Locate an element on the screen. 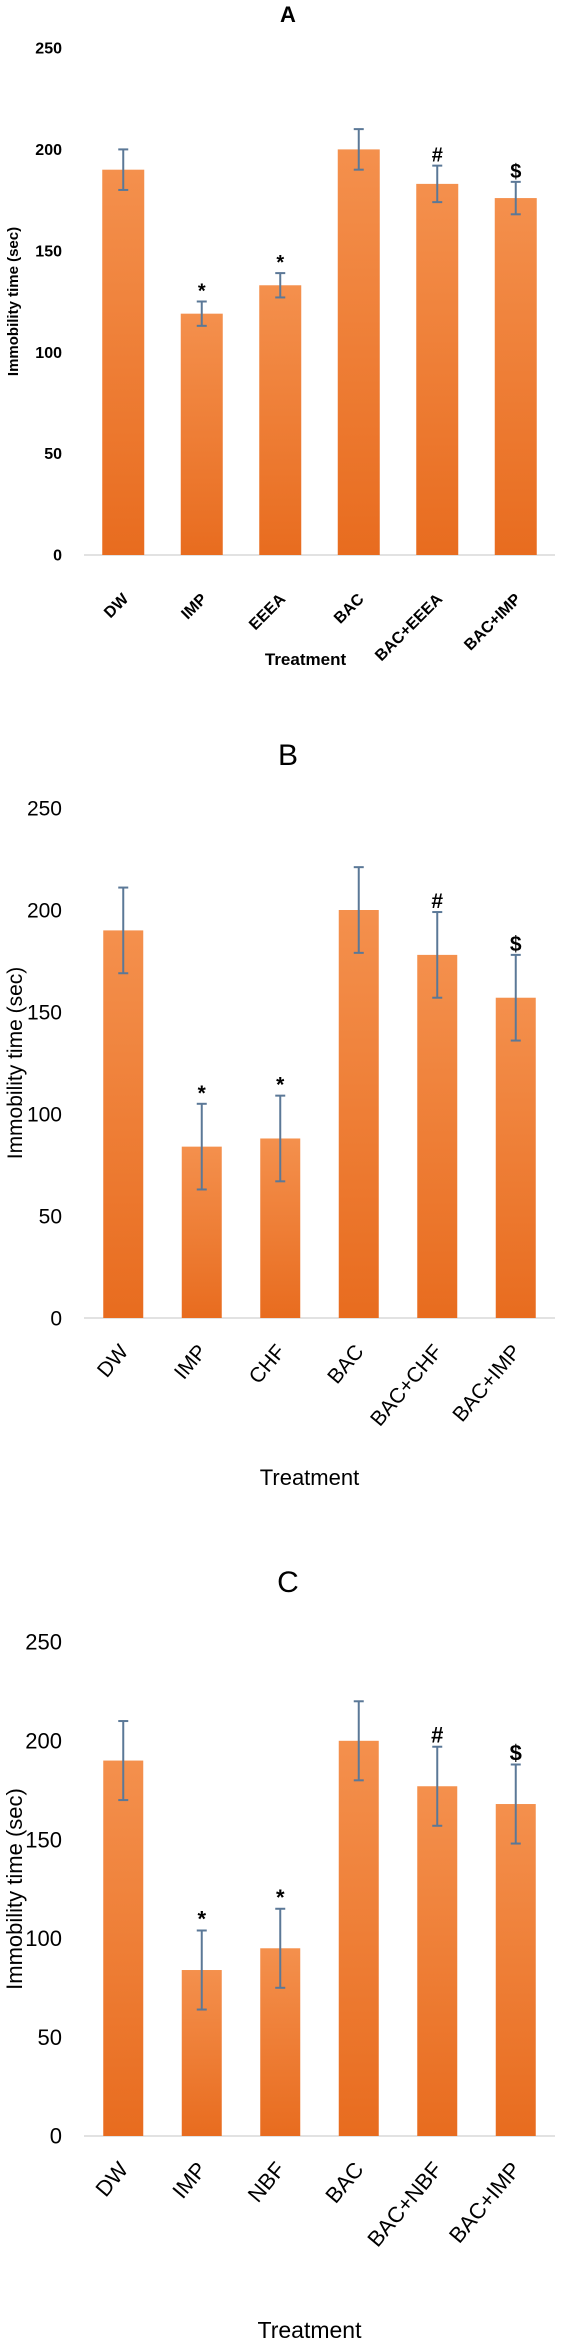 The height and width of the screenshot is (2350, 576). x-tick-label: EEEA is located at coordinates (267, 611).